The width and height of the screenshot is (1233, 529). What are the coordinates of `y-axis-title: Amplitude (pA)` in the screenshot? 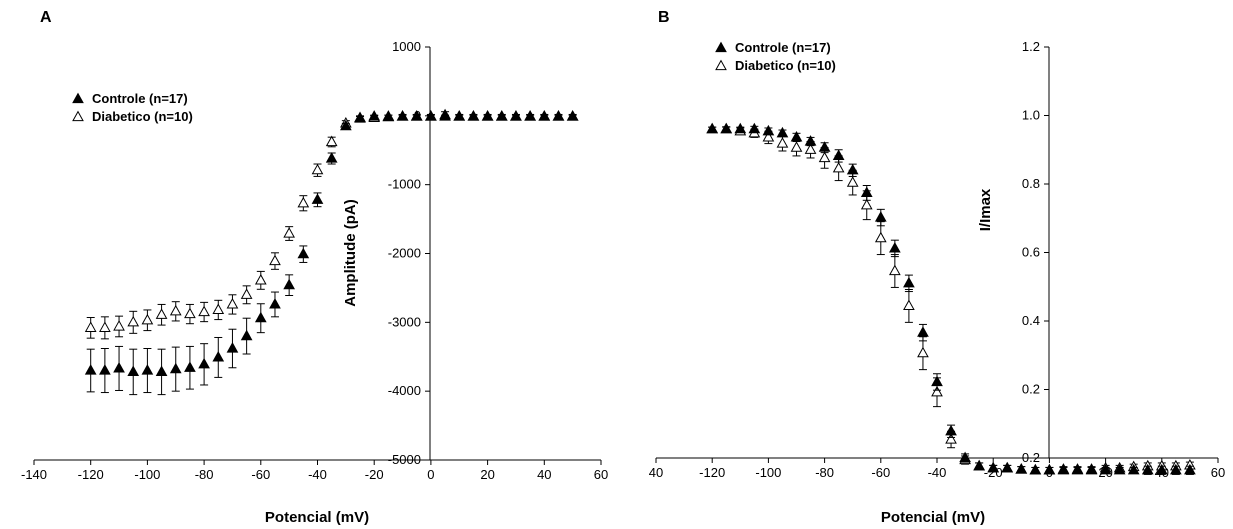 It's located at (350, 252).